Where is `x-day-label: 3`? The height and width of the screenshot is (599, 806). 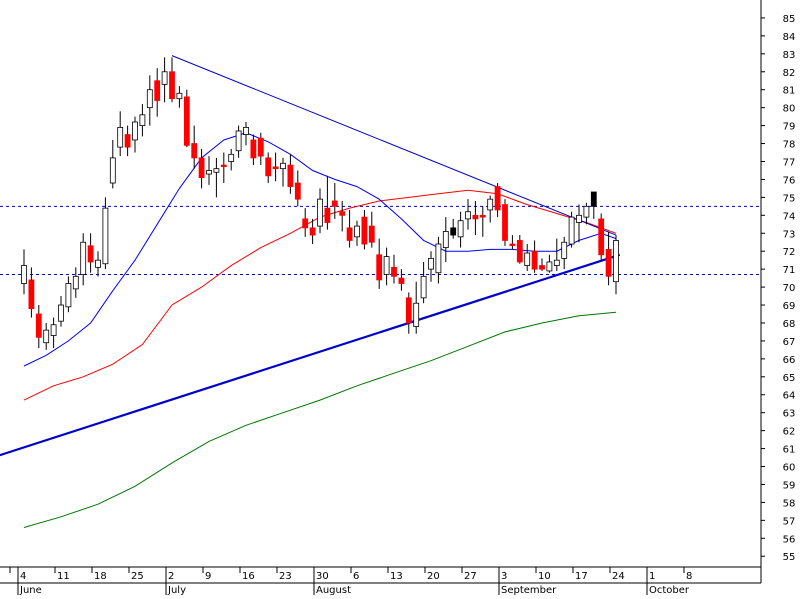 x-day-label: 3 is located at coordinates (504, 576).